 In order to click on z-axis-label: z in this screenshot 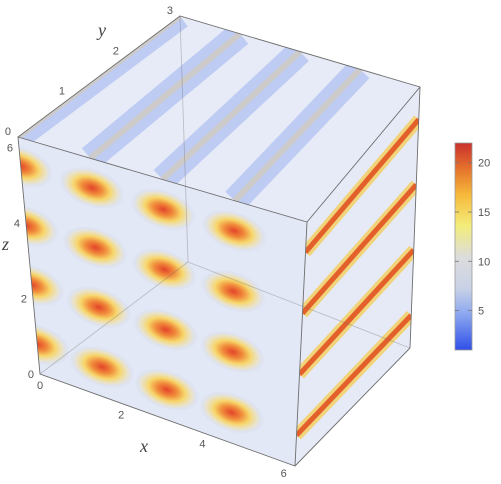, I will do `click(5, 244)`.